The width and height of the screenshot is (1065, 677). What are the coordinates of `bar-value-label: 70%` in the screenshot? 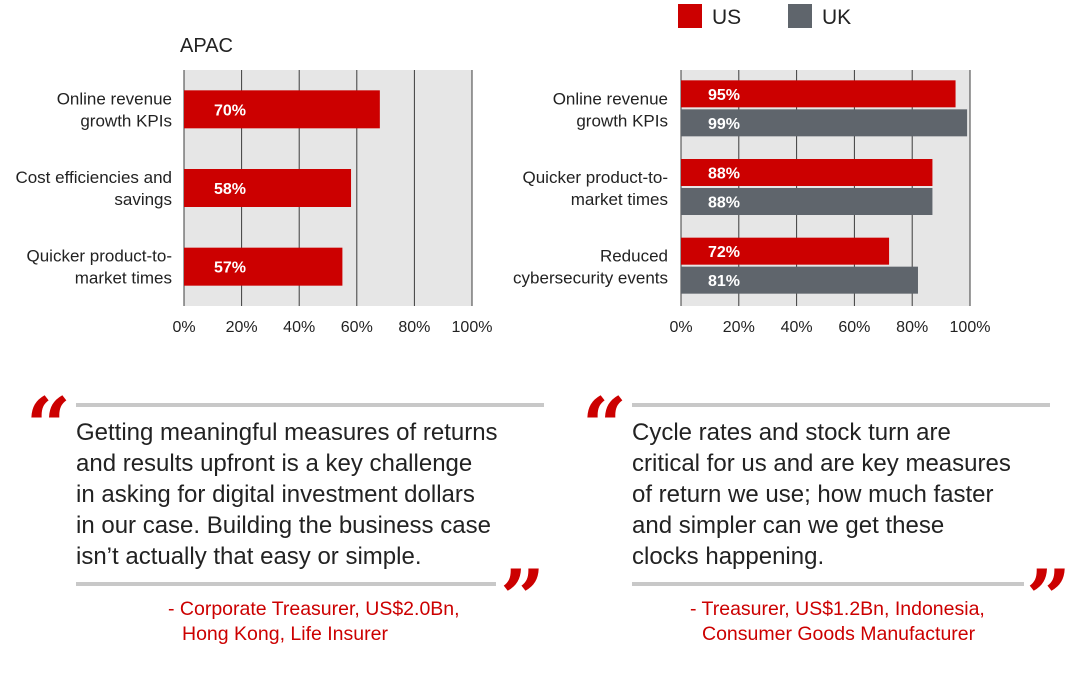 It's located at (230, 110).